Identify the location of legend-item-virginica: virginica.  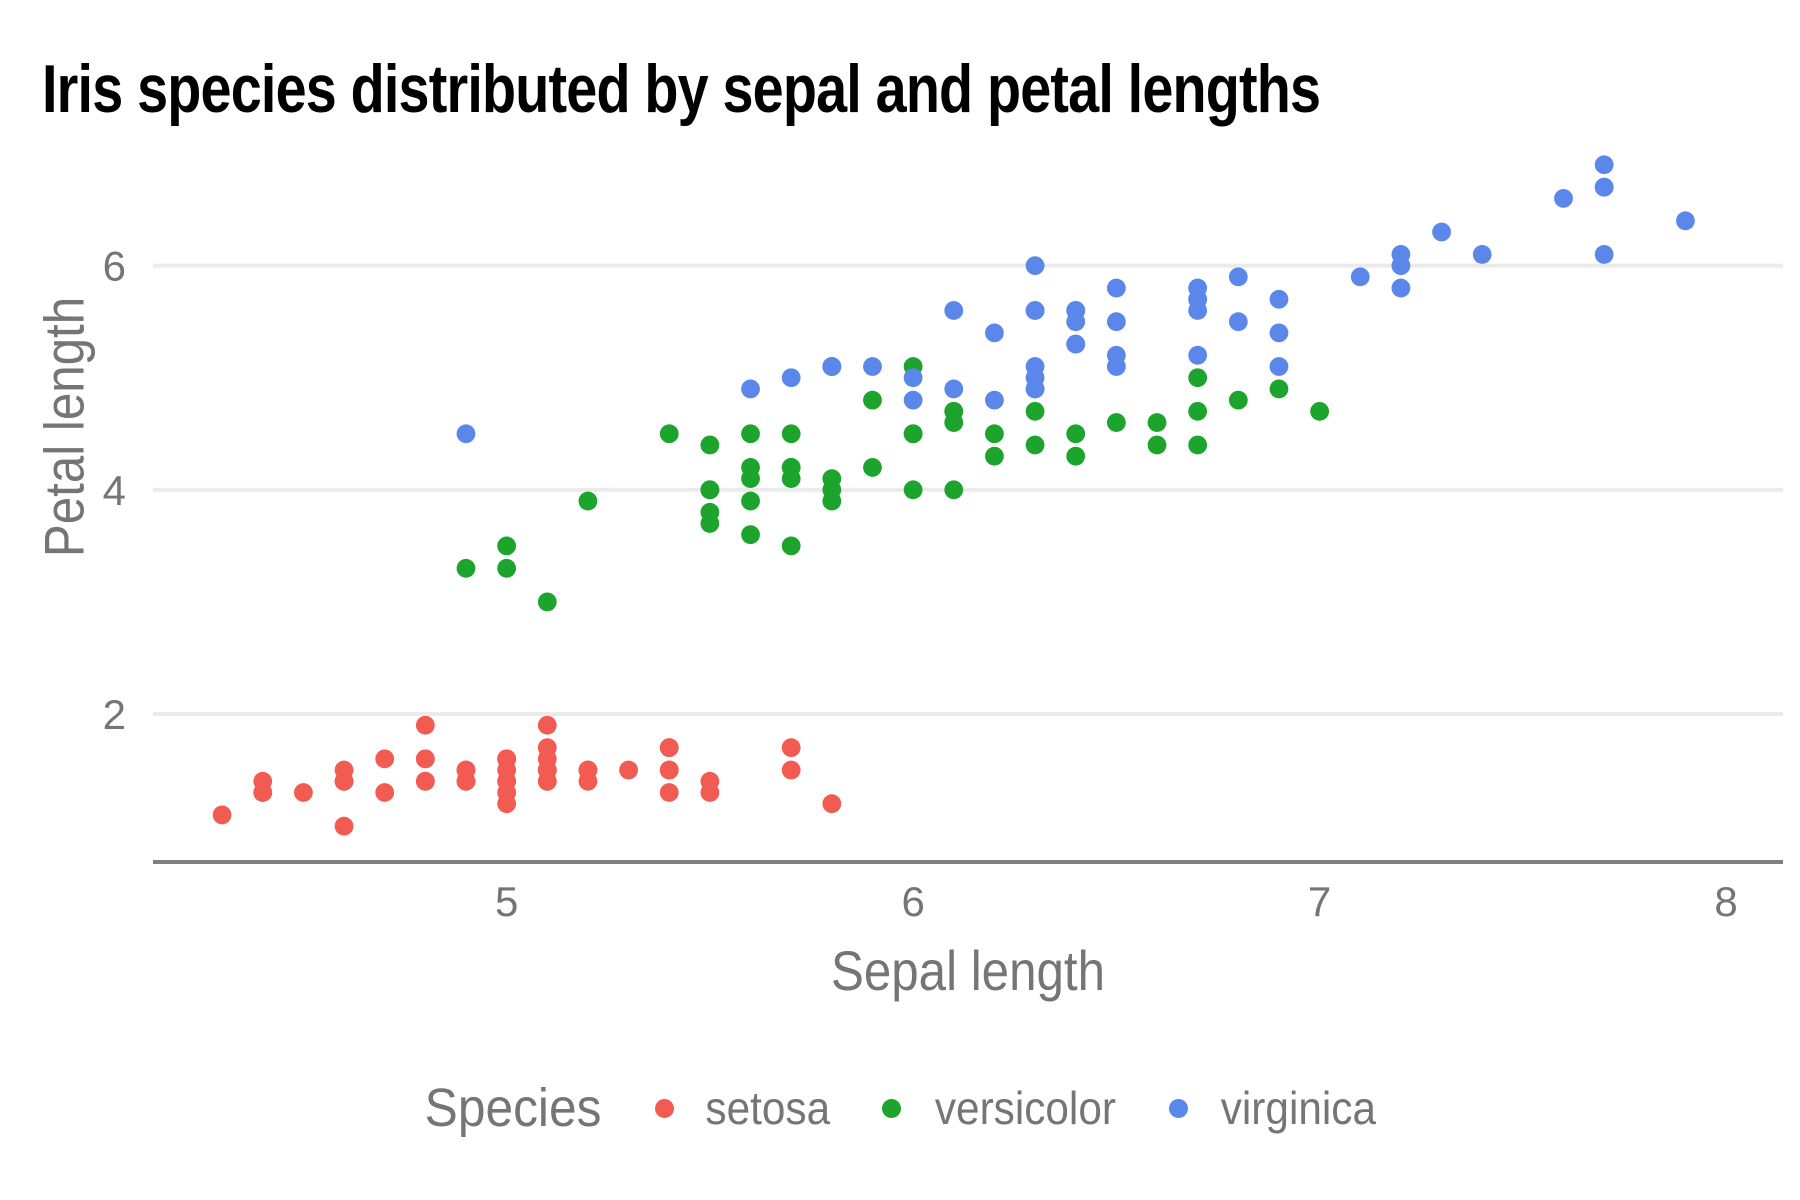
(1276, 1108).